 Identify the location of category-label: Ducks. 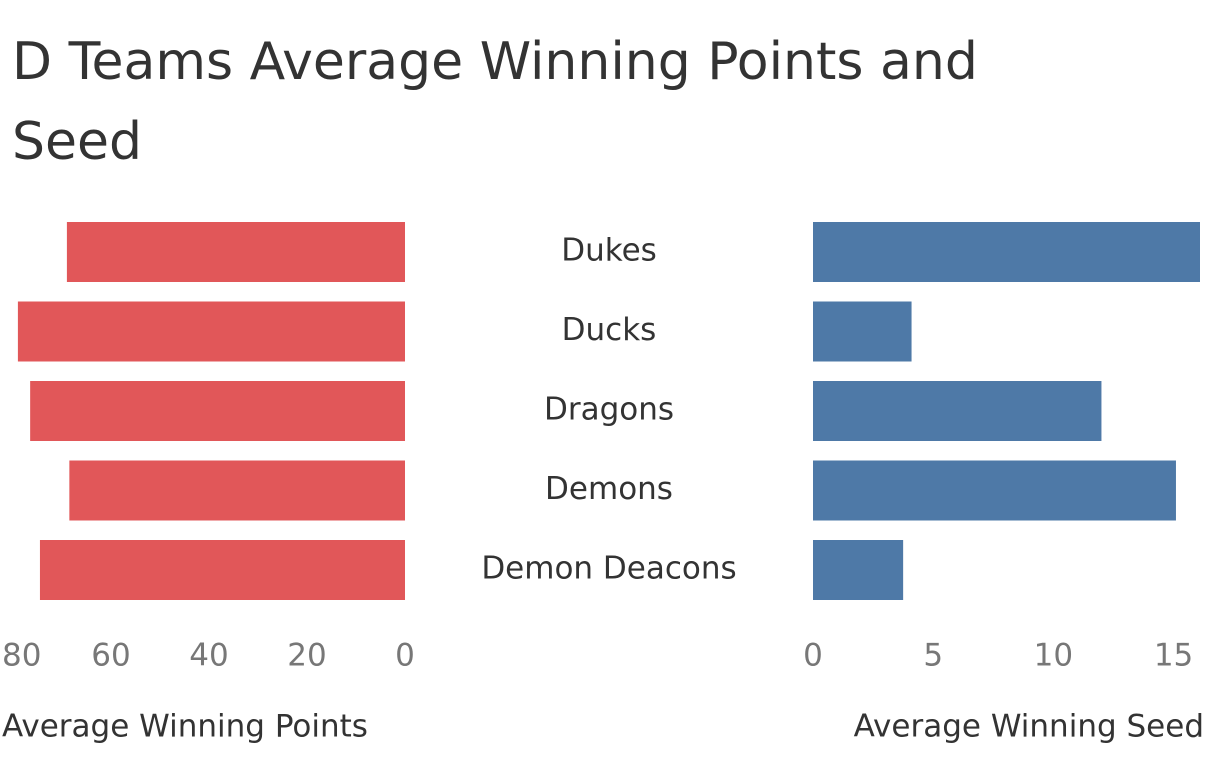
(609, 330).